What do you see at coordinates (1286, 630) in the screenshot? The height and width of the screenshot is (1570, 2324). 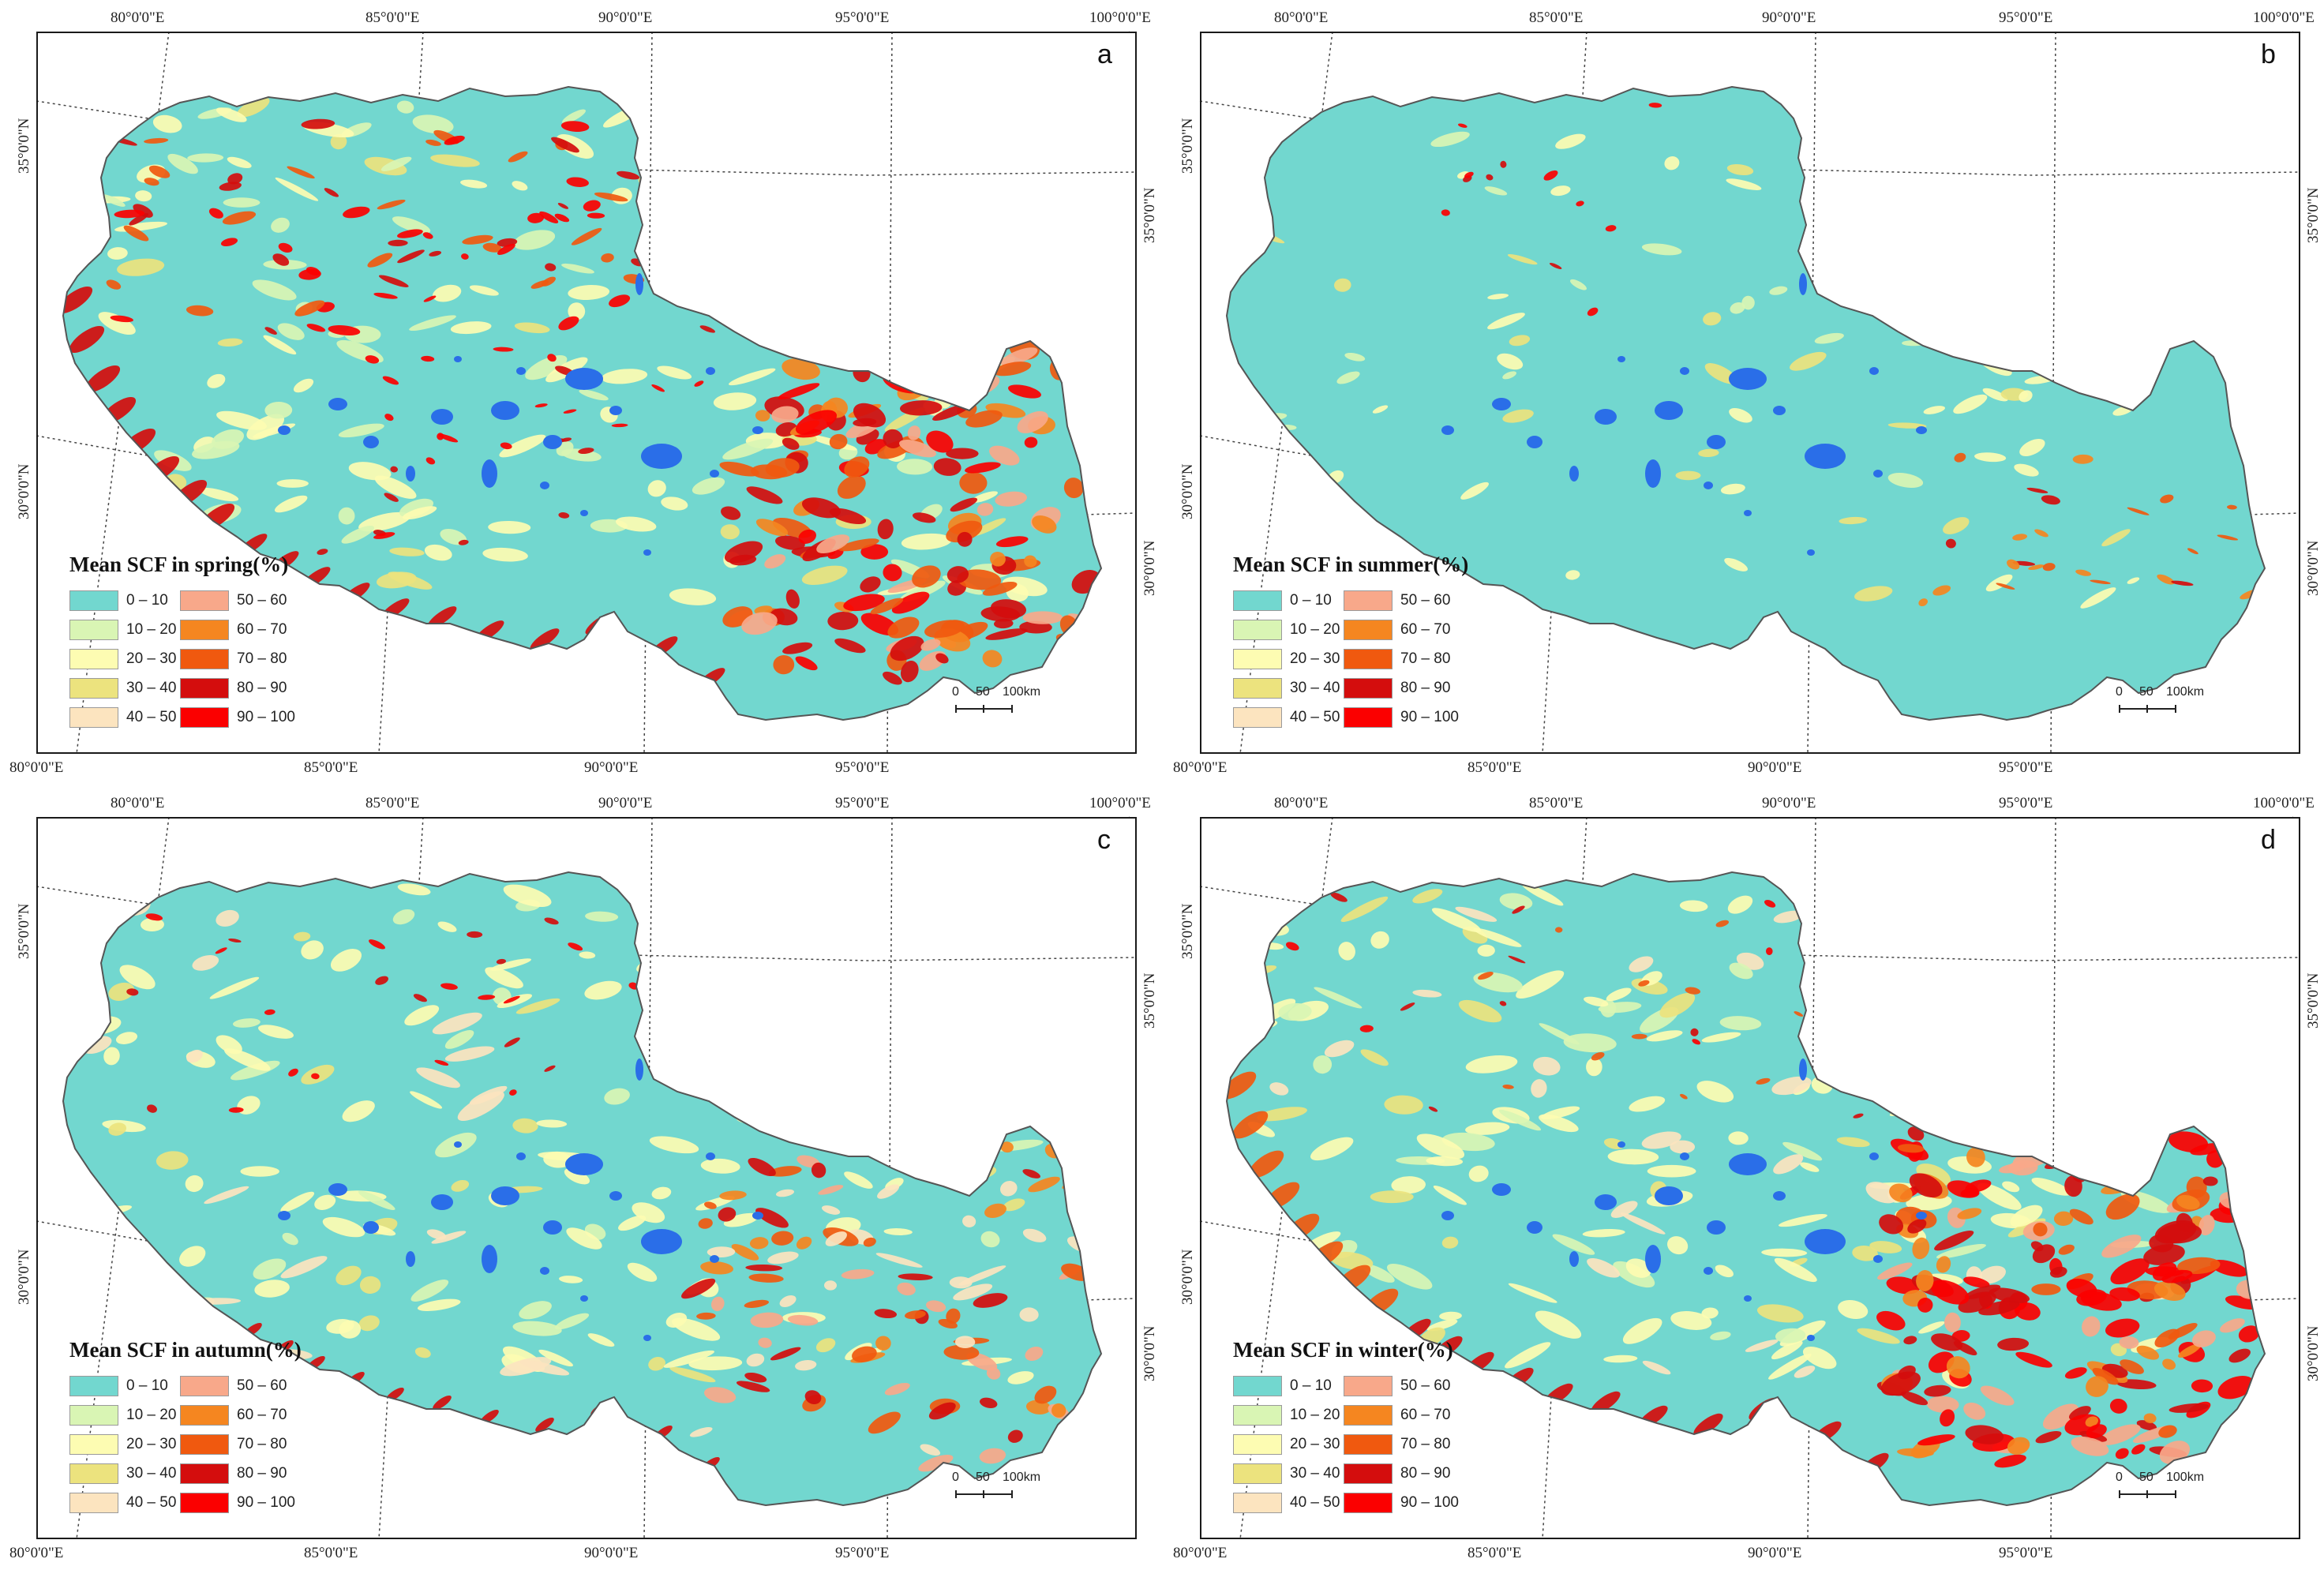 I see `legend-item: 10 – 20` at bounding box center [1286, 630].